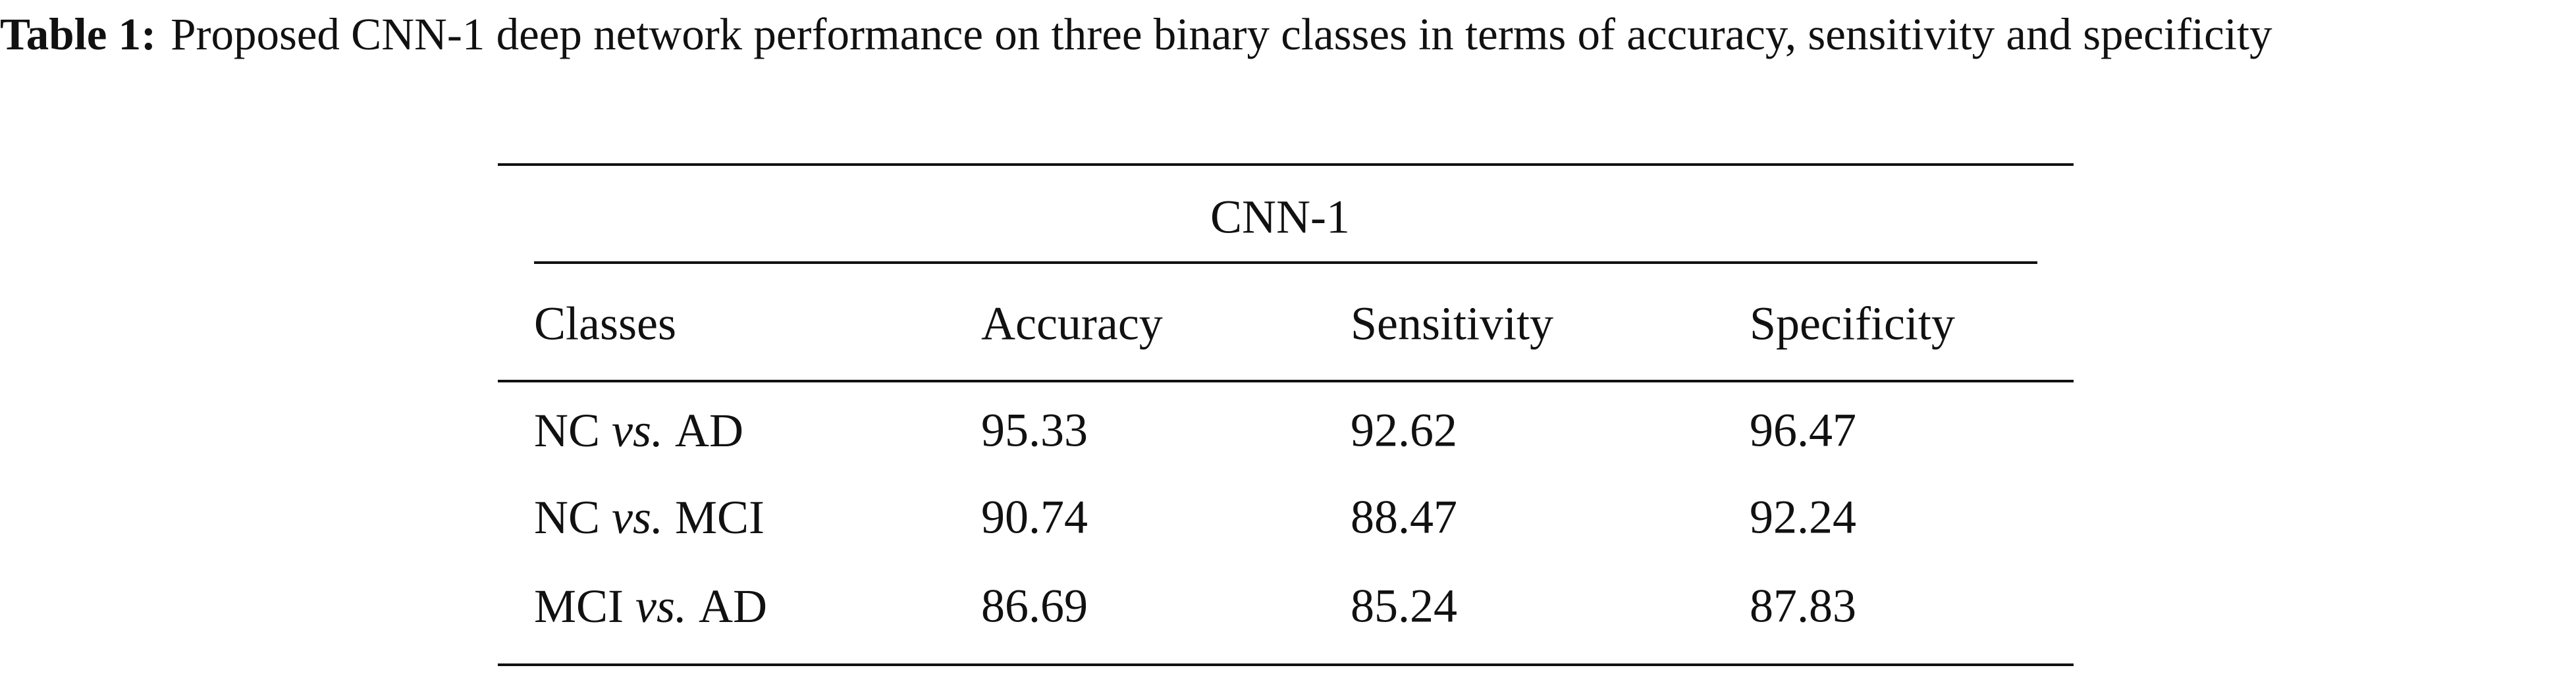  Describe the element at coordinates (78, 34) in the screenshot. I see `caption-label: Table 1:` at that location.